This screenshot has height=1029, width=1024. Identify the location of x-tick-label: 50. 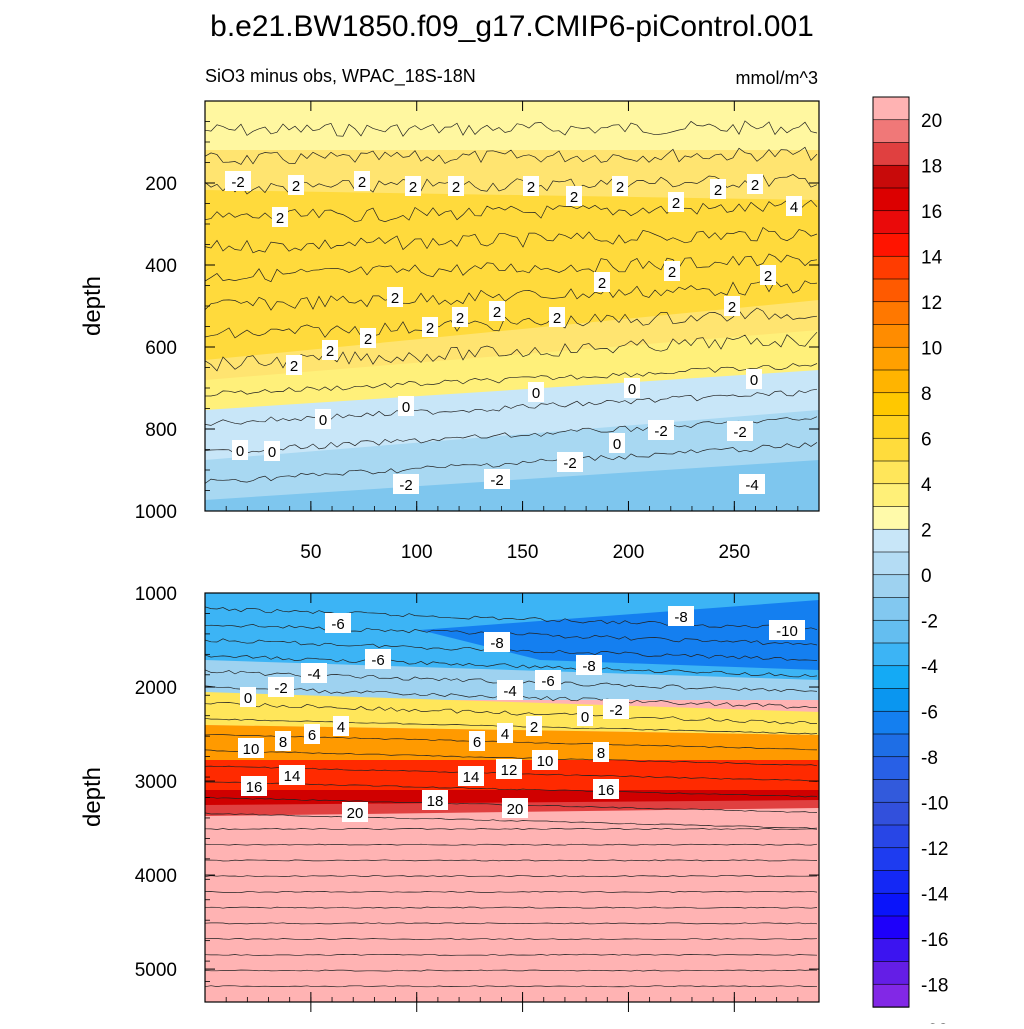
(310, 552).